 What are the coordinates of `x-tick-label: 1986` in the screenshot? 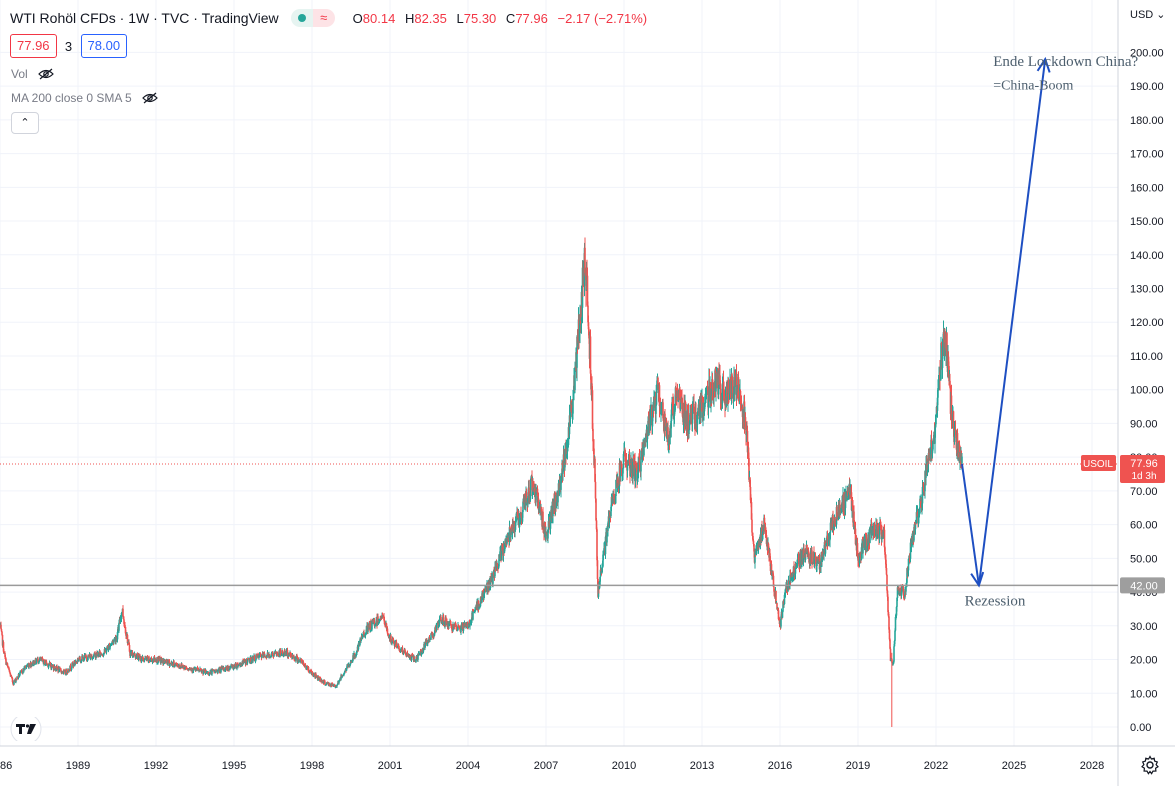 It's located at (6, 766).